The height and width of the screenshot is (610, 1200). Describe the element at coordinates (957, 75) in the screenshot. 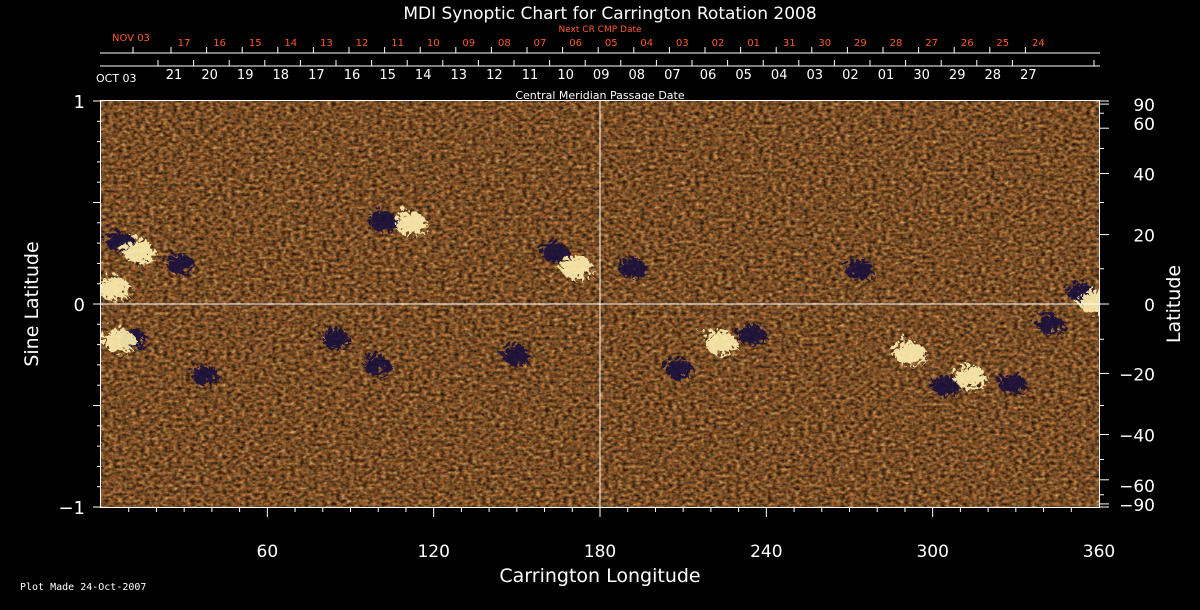

I see `cmp-date-label: 29` at that location.